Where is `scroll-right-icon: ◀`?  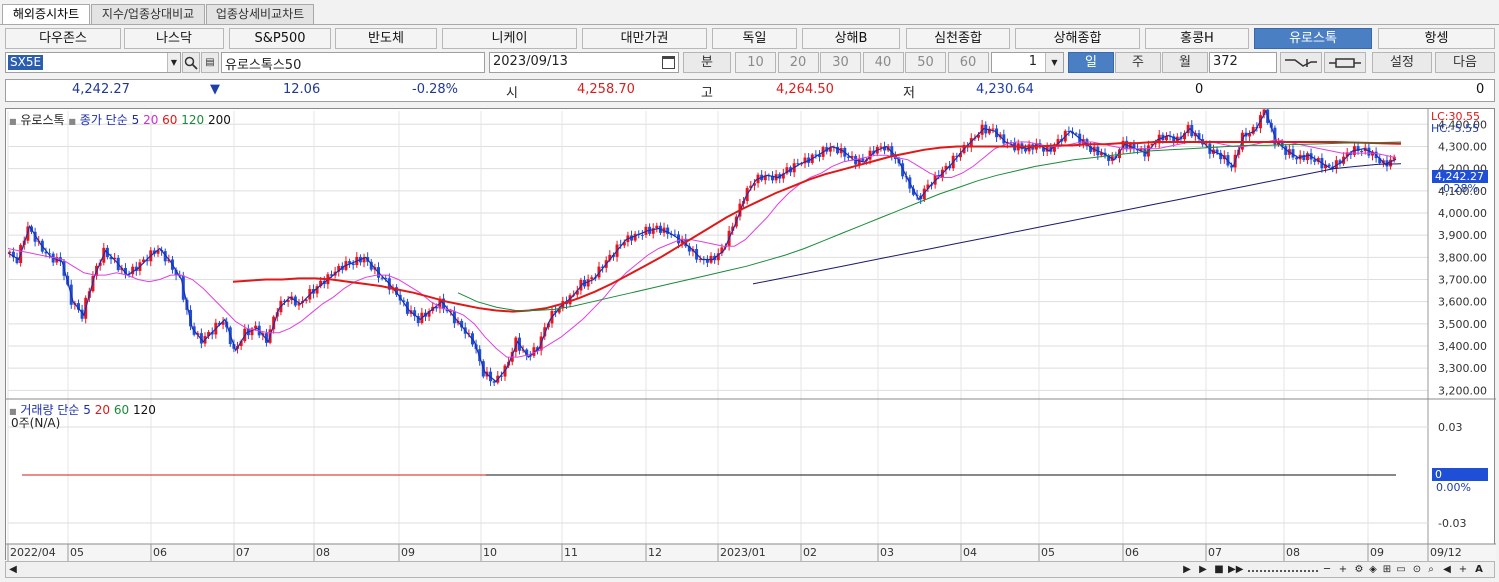 scroll-right-icon: ◀ is located at coordinates (1447, 569).